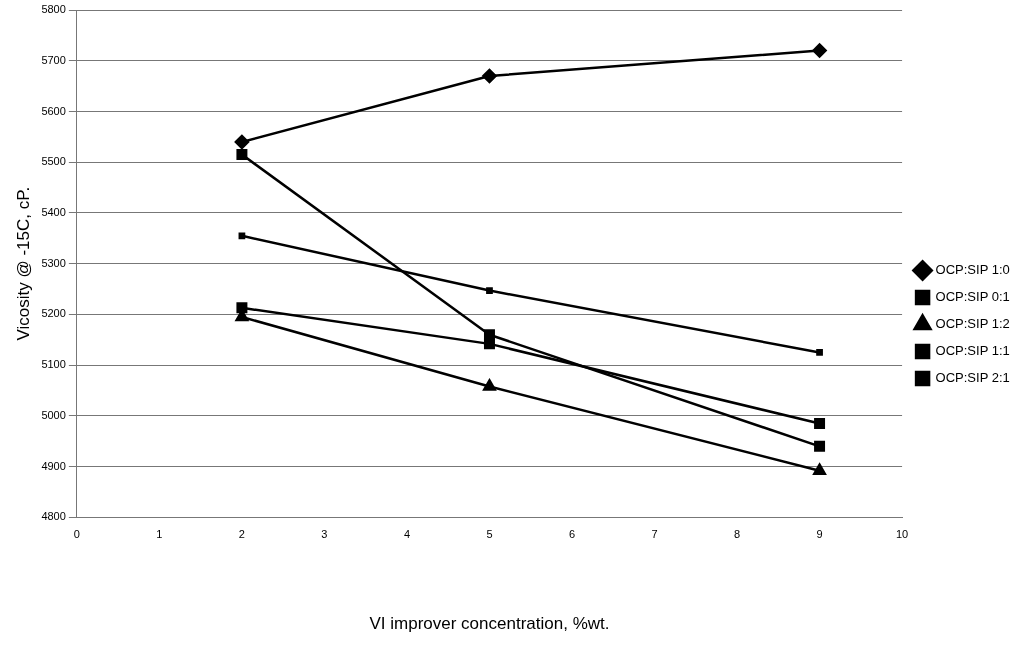  What do you see at coordinates (489, 624) in the screenshot?
I see `x-axis-title: VI improver concentration, %wt.` at bounding box center [489, 624].